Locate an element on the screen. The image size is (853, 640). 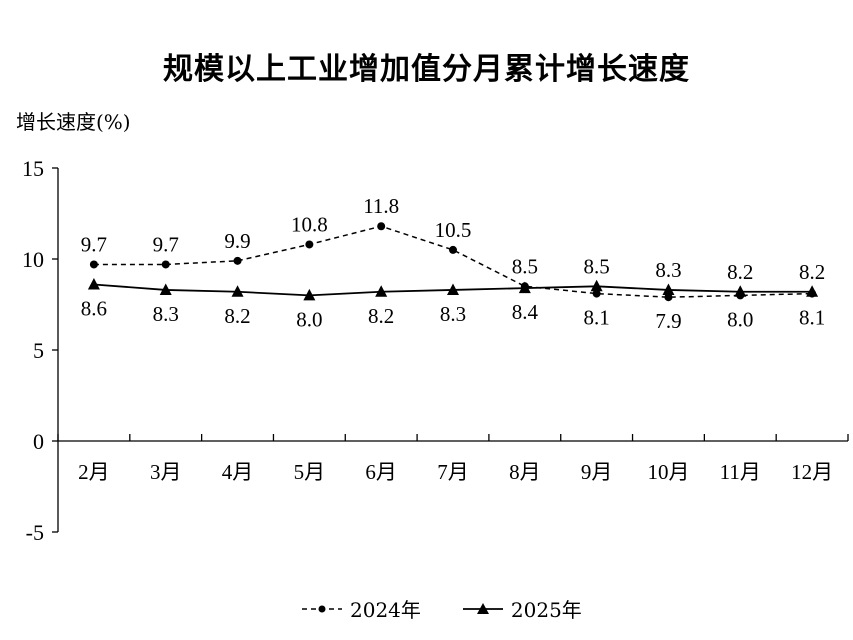
y-tick-label: 0 is located at coordinates (38, 441).